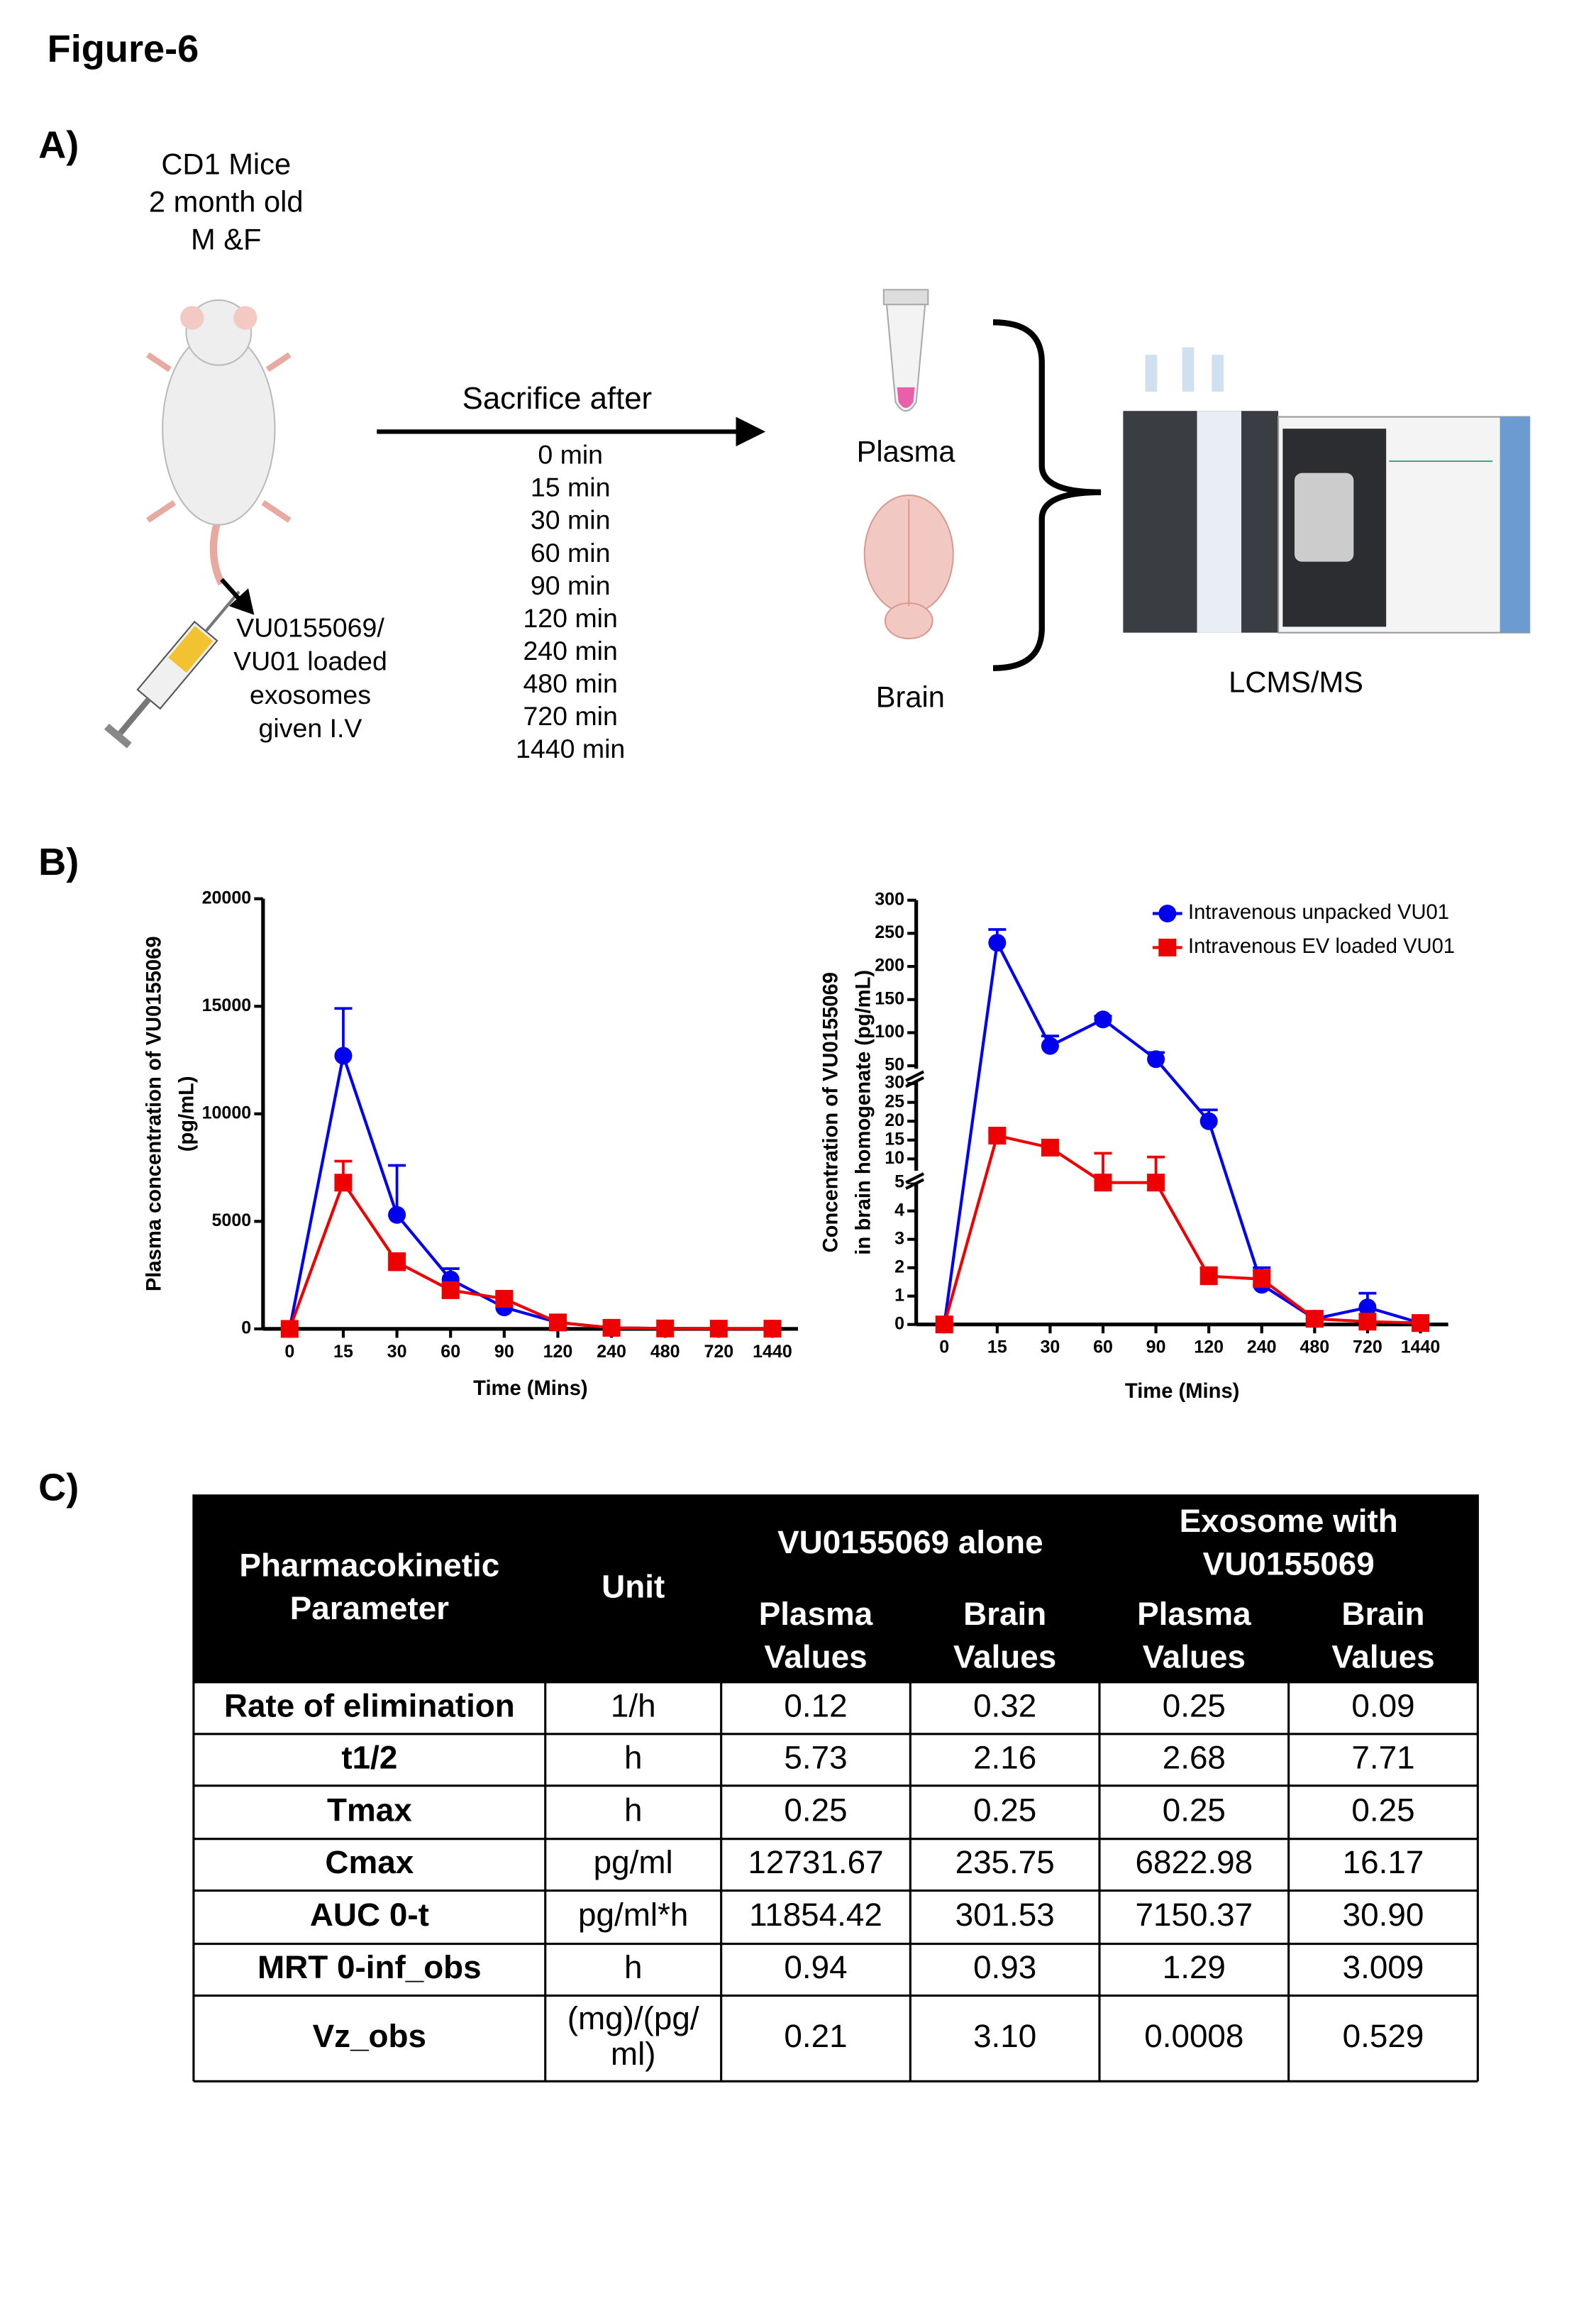  What do you see at coordinates (815, 1757) in the screenshot?
I see `table-cell: 5.73` at bounding box center [815, 1757].